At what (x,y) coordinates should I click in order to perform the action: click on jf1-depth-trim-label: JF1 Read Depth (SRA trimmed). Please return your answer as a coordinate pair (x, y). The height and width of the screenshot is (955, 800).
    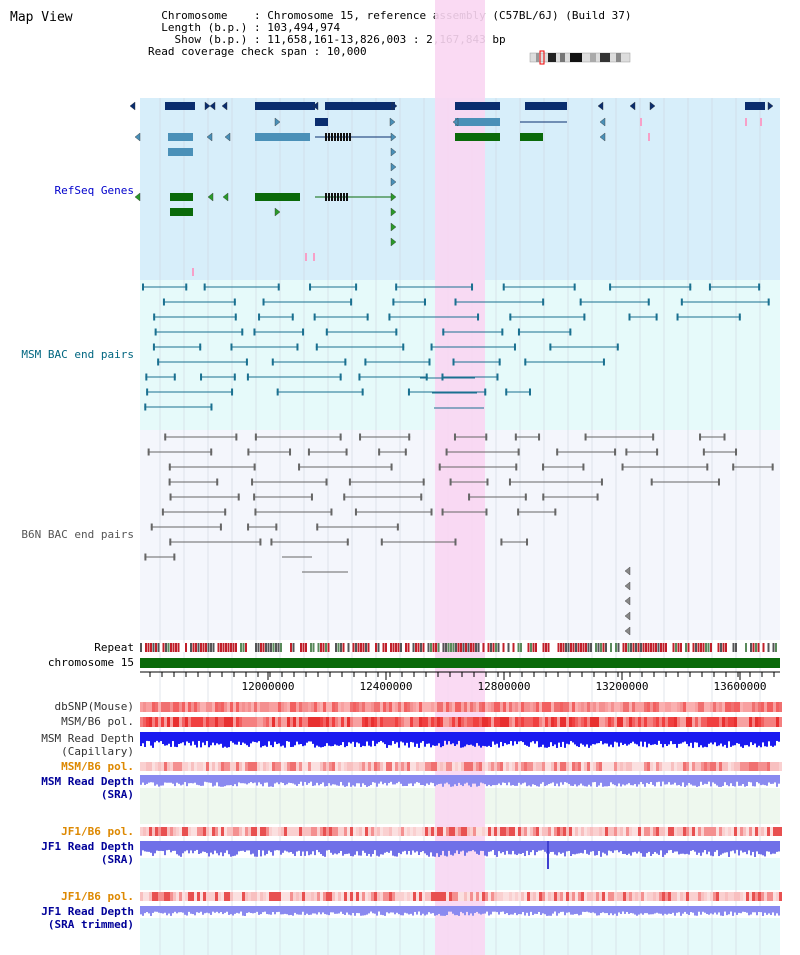
    Looking at the image, I should click on (87, 918).